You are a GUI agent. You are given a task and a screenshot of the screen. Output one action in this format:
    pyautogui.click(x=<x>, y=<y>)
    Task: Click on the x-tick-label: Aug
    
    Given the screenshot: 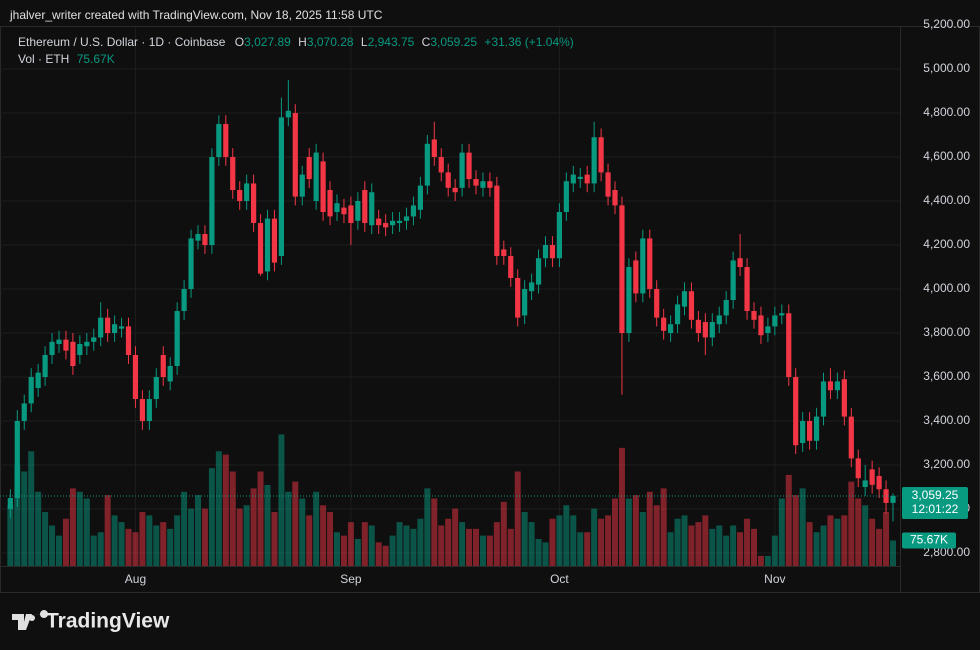 What is the action you would take?
    pyautogui.click(x=135, y=579)
    